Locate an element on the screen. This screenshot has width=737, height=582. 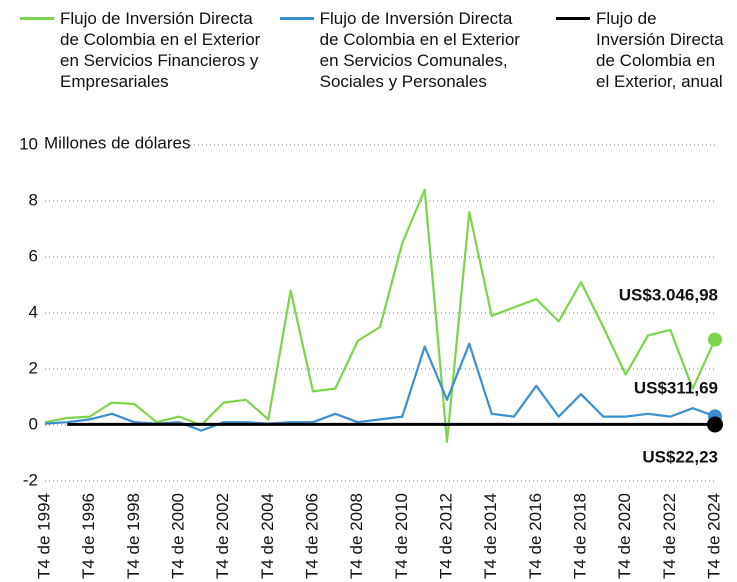
series-line is located at coordinates (380, 387).